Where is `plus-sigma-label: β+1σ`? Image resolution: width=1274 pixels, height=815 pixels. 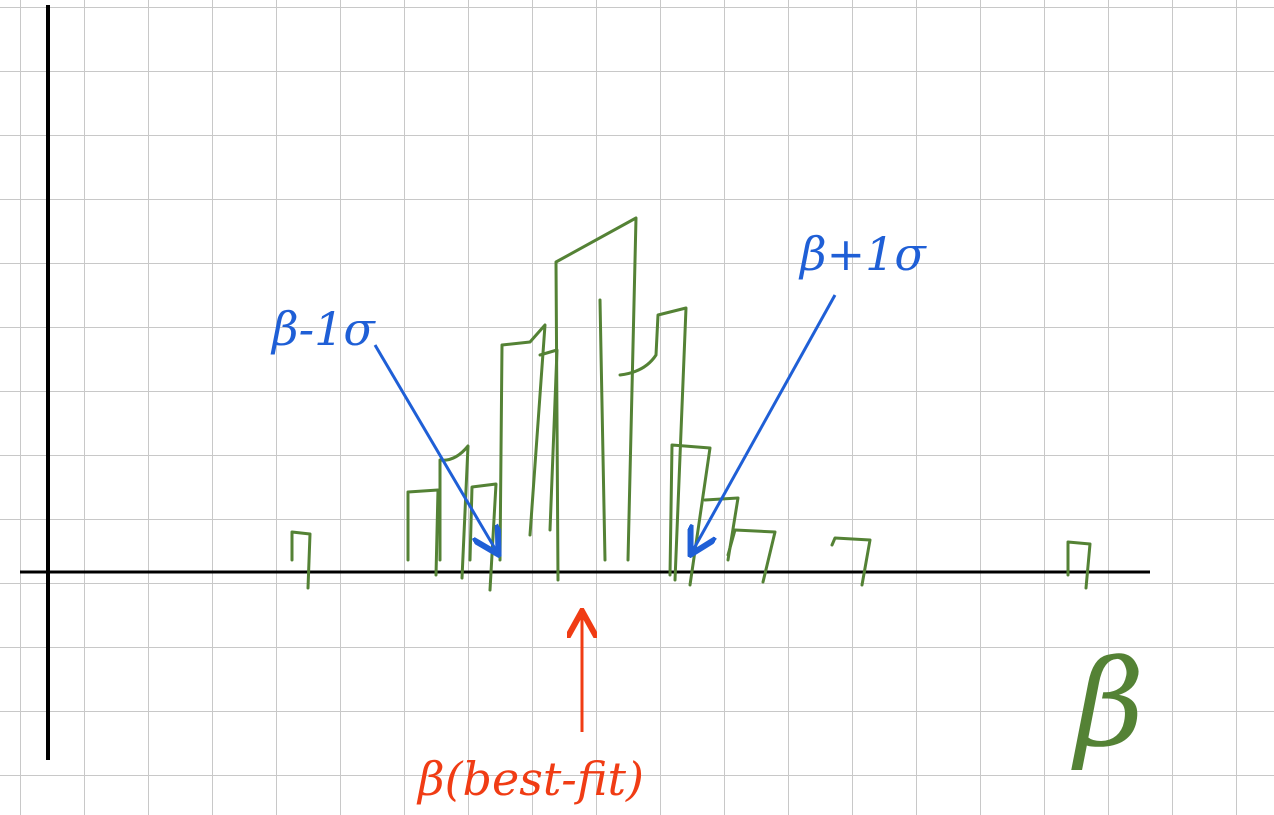 plus-sigma-label: β+1σ is located at coordinates (862, 254).